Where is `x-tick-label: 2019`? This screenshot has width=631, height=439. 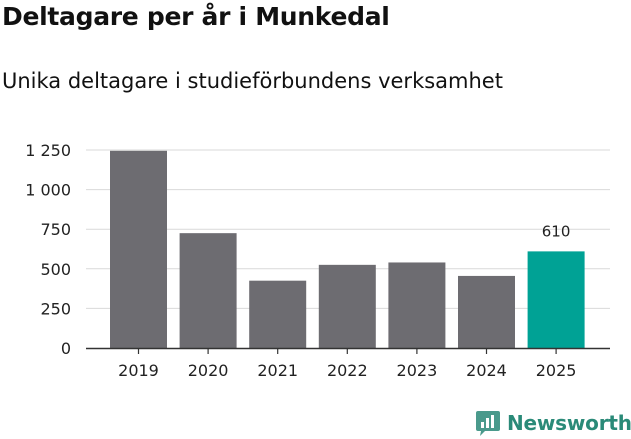
x-tick-label: 2019 is located at coordinates (138, 370).